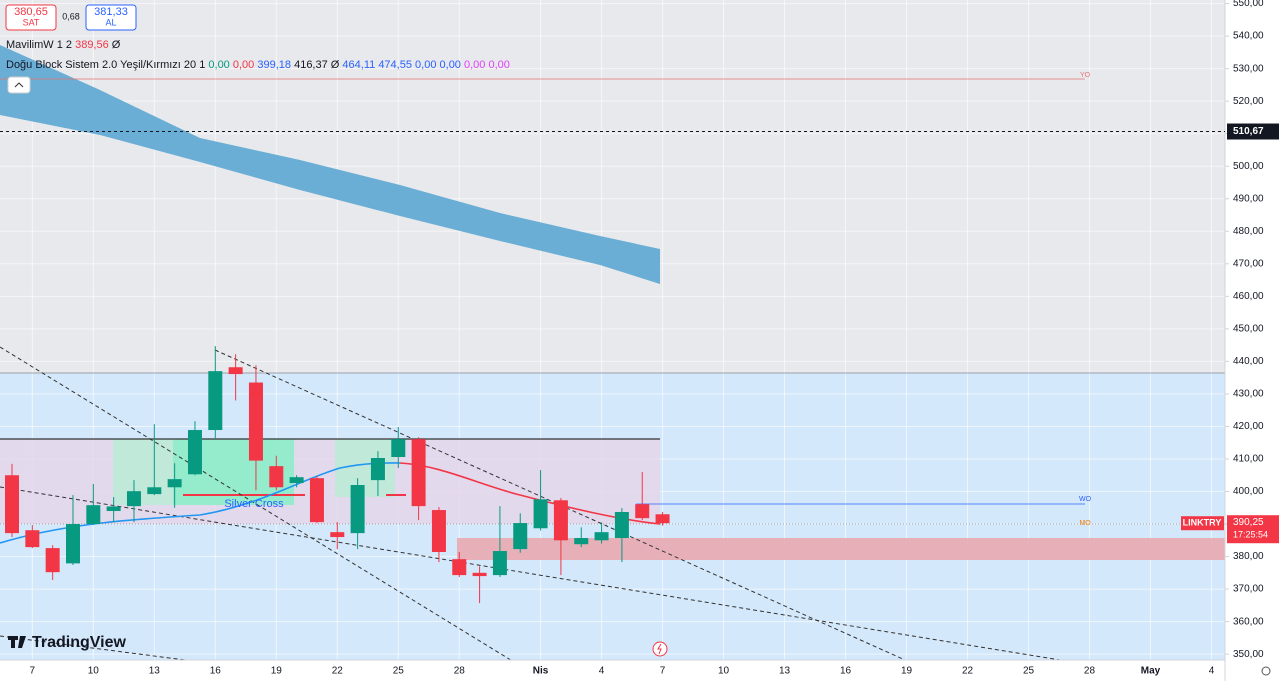 The image size is (1280, 681). What do you see at coordinates (399, 671) in the screenshot?
I see `x-tick-label: 25` at bounding box center [399, 671].